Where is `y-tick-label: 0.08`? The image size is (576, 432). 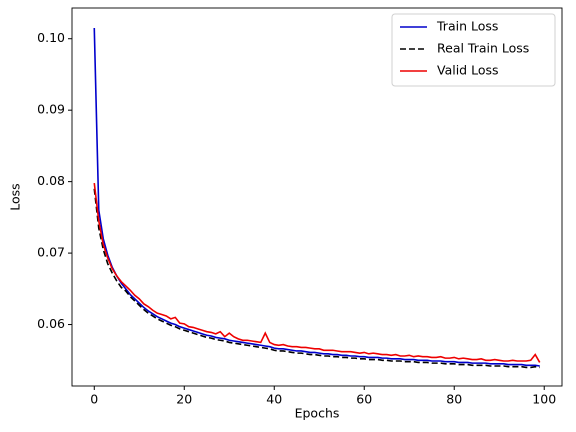 y-tick-label: 0.08 is located at coordinates (51, 180).